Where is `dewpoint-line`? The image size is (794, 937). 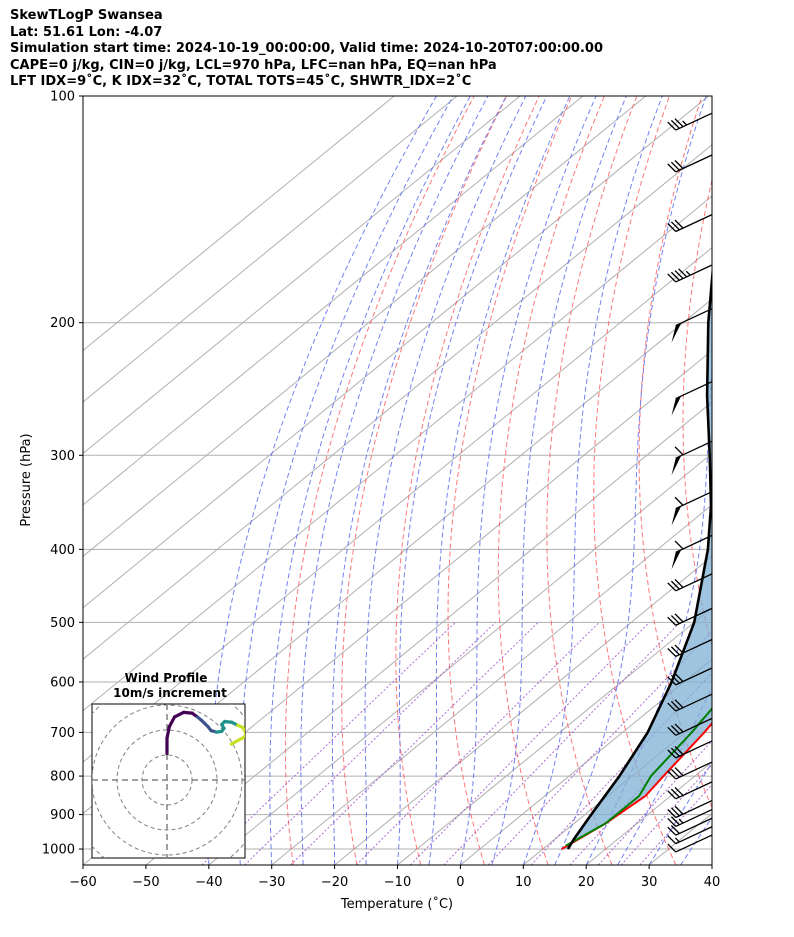 dewpoint-line is located at coordinates (638, 776).